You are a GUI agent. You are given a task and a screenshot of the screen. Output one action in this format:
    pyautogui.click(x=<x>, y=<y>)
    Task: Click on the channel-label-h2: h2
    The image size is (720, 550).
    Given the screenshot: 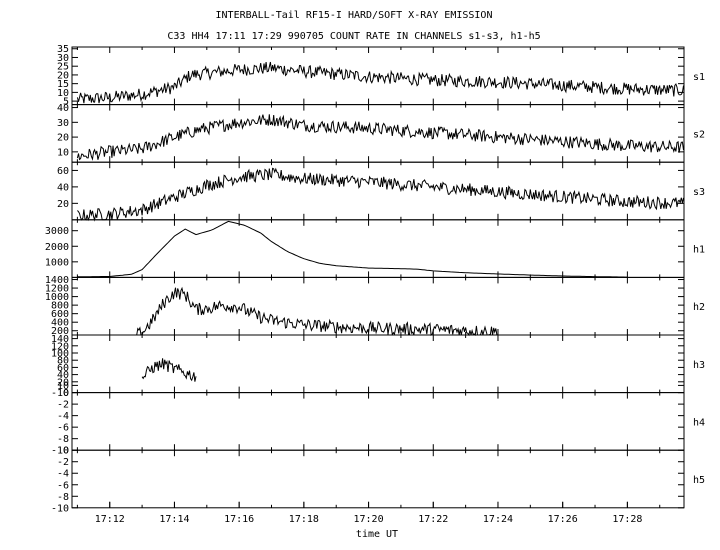 What is the action you would take?
    pyautogui.click(x=699, y=307)
    